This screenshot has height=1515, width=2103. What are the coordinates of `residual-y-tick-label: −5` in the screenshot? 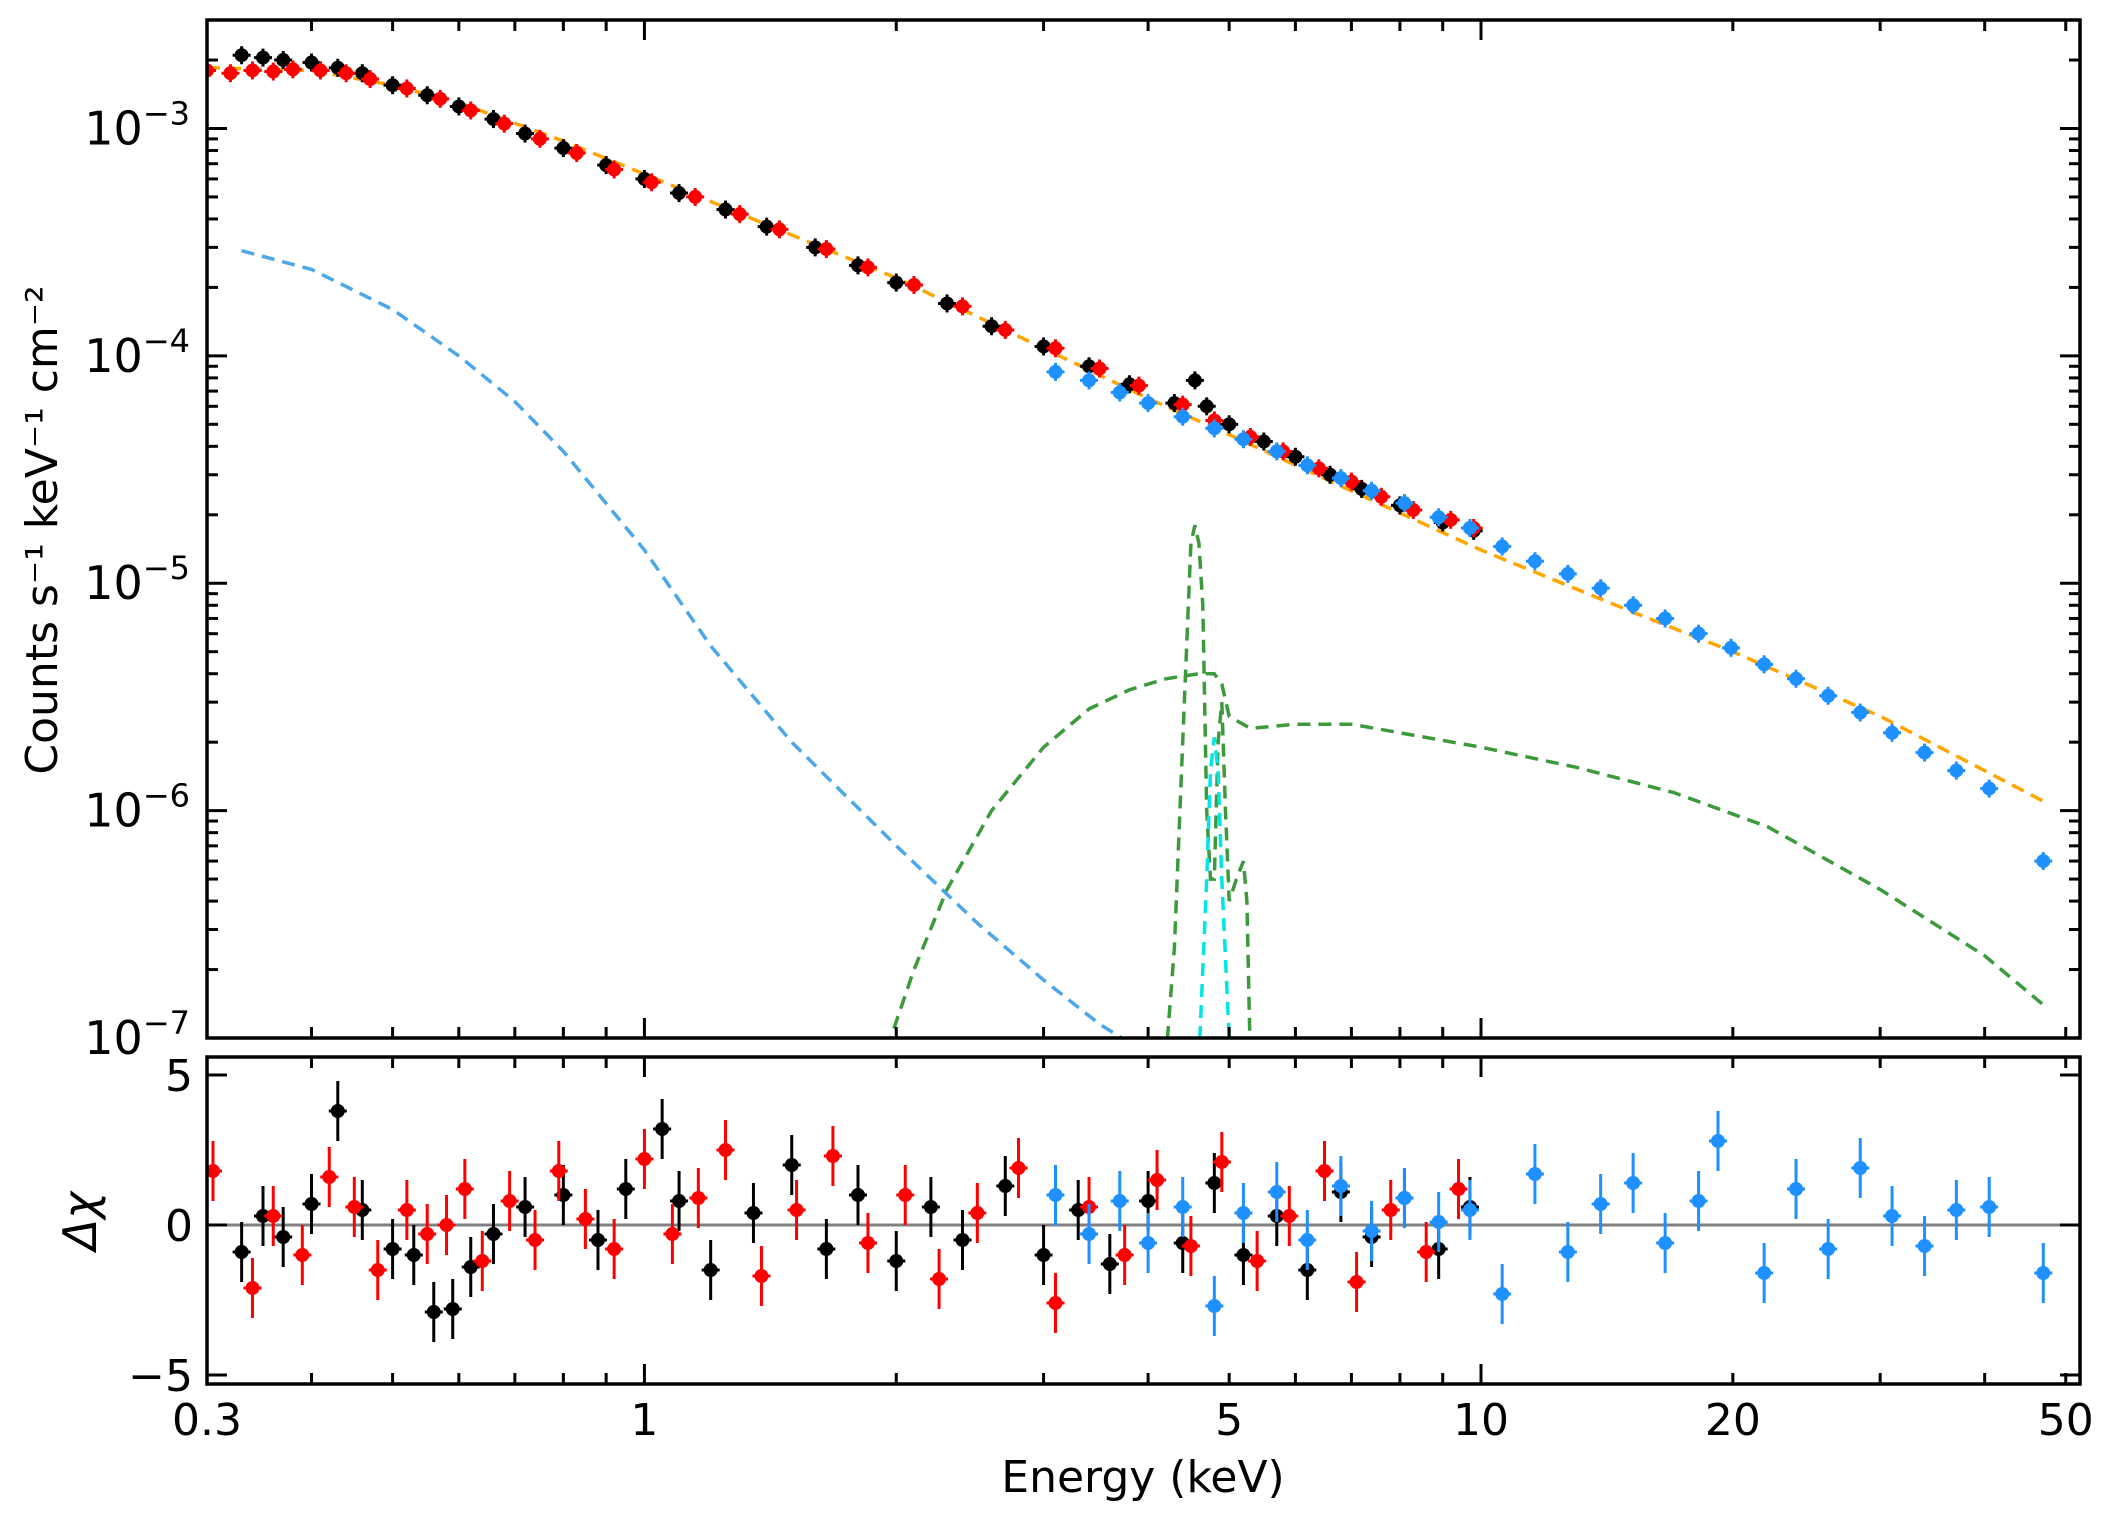 It's located at (160, 1376).